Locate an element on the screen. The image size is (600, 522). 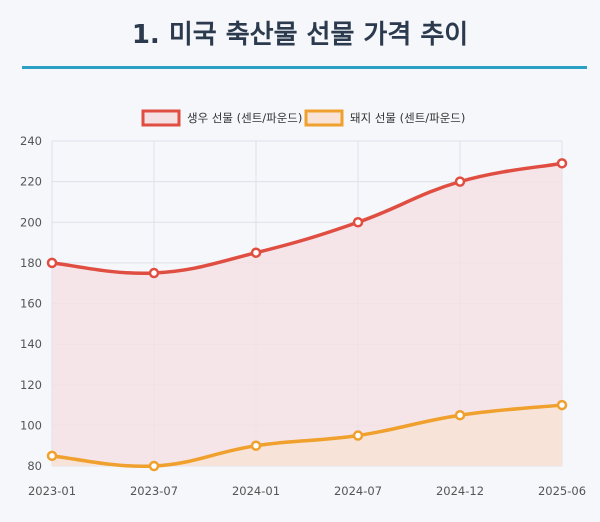
x-tick-label: 2024-01 is located at coordinates (256, 491).